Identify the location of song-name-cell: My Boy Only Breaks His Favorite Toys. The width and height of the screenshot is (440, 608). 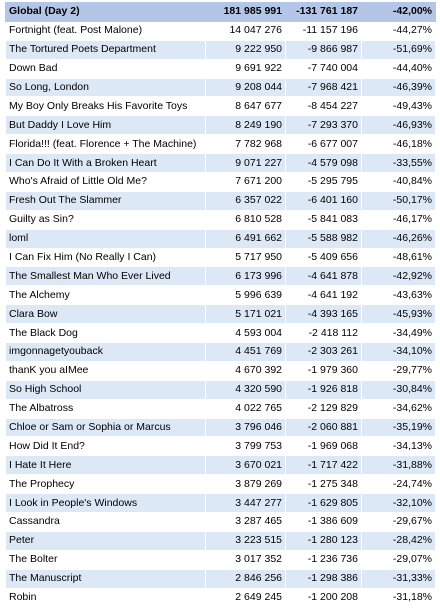
(105, 106).